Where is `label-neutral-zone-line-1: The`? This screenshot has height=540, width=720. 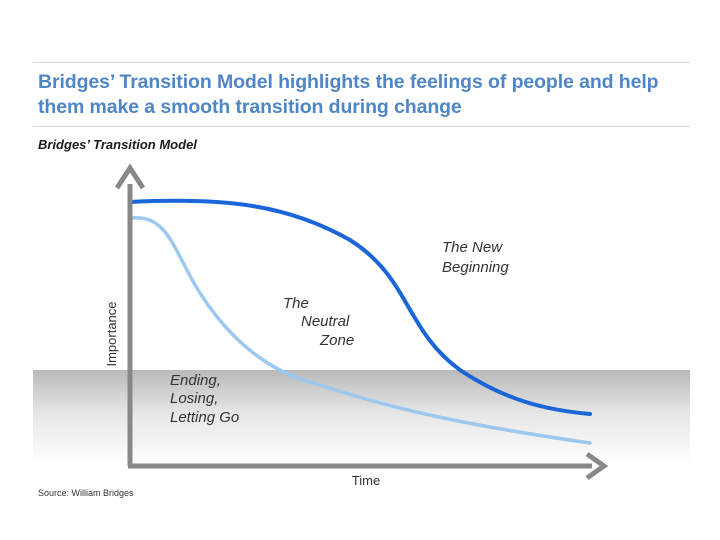 label-neutral-zone-line-1: The is located at coordinates (296, 303).